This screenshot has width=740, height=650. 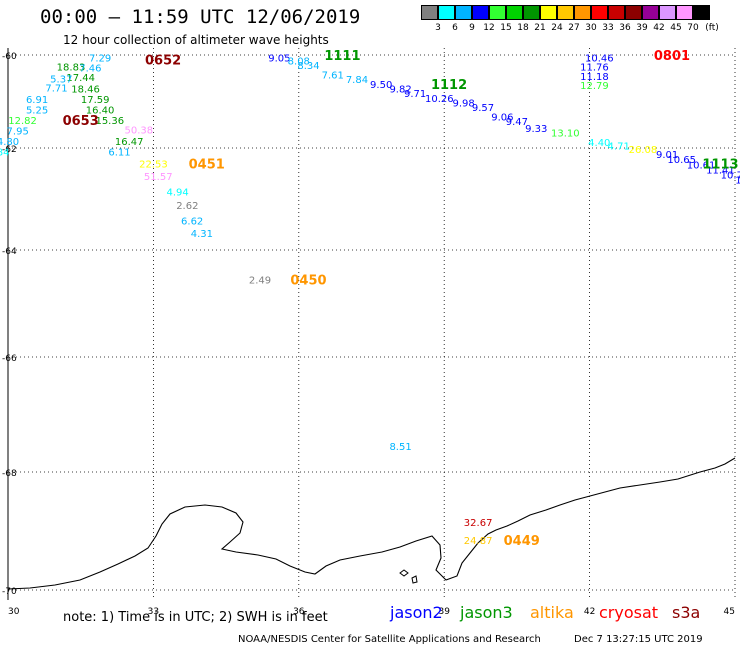 I want to click on scale-tick-label: 3, so click(x=438, y=28).